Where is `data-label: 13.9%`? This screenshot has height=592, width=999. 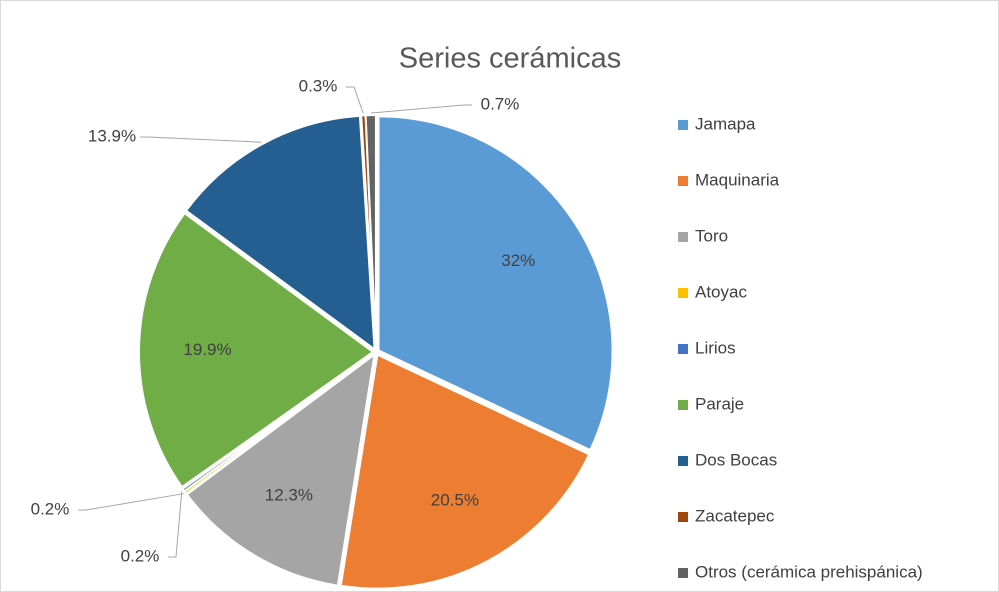
data-label: 13.9% is located at coordinates (112, 135).